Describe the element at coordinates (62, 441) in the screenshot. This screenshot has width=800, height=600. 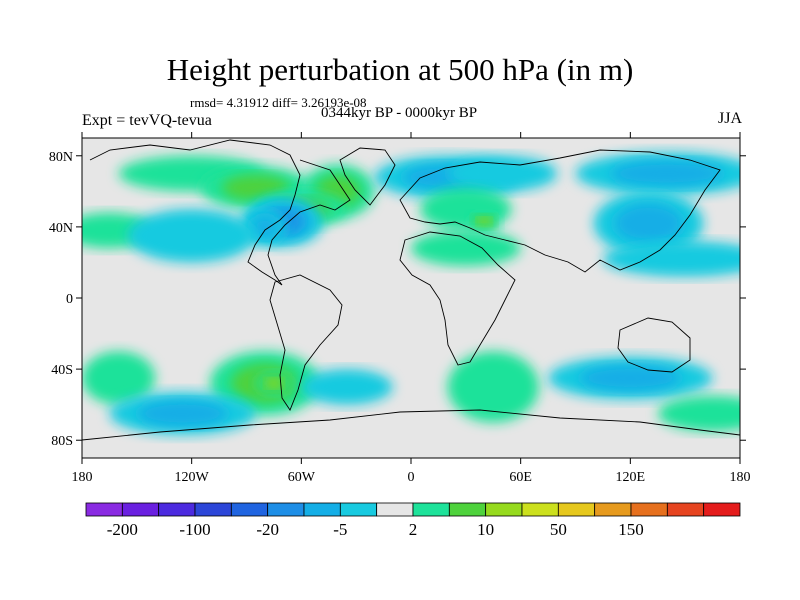
I see `lat-tick-label: 80S` at that location.